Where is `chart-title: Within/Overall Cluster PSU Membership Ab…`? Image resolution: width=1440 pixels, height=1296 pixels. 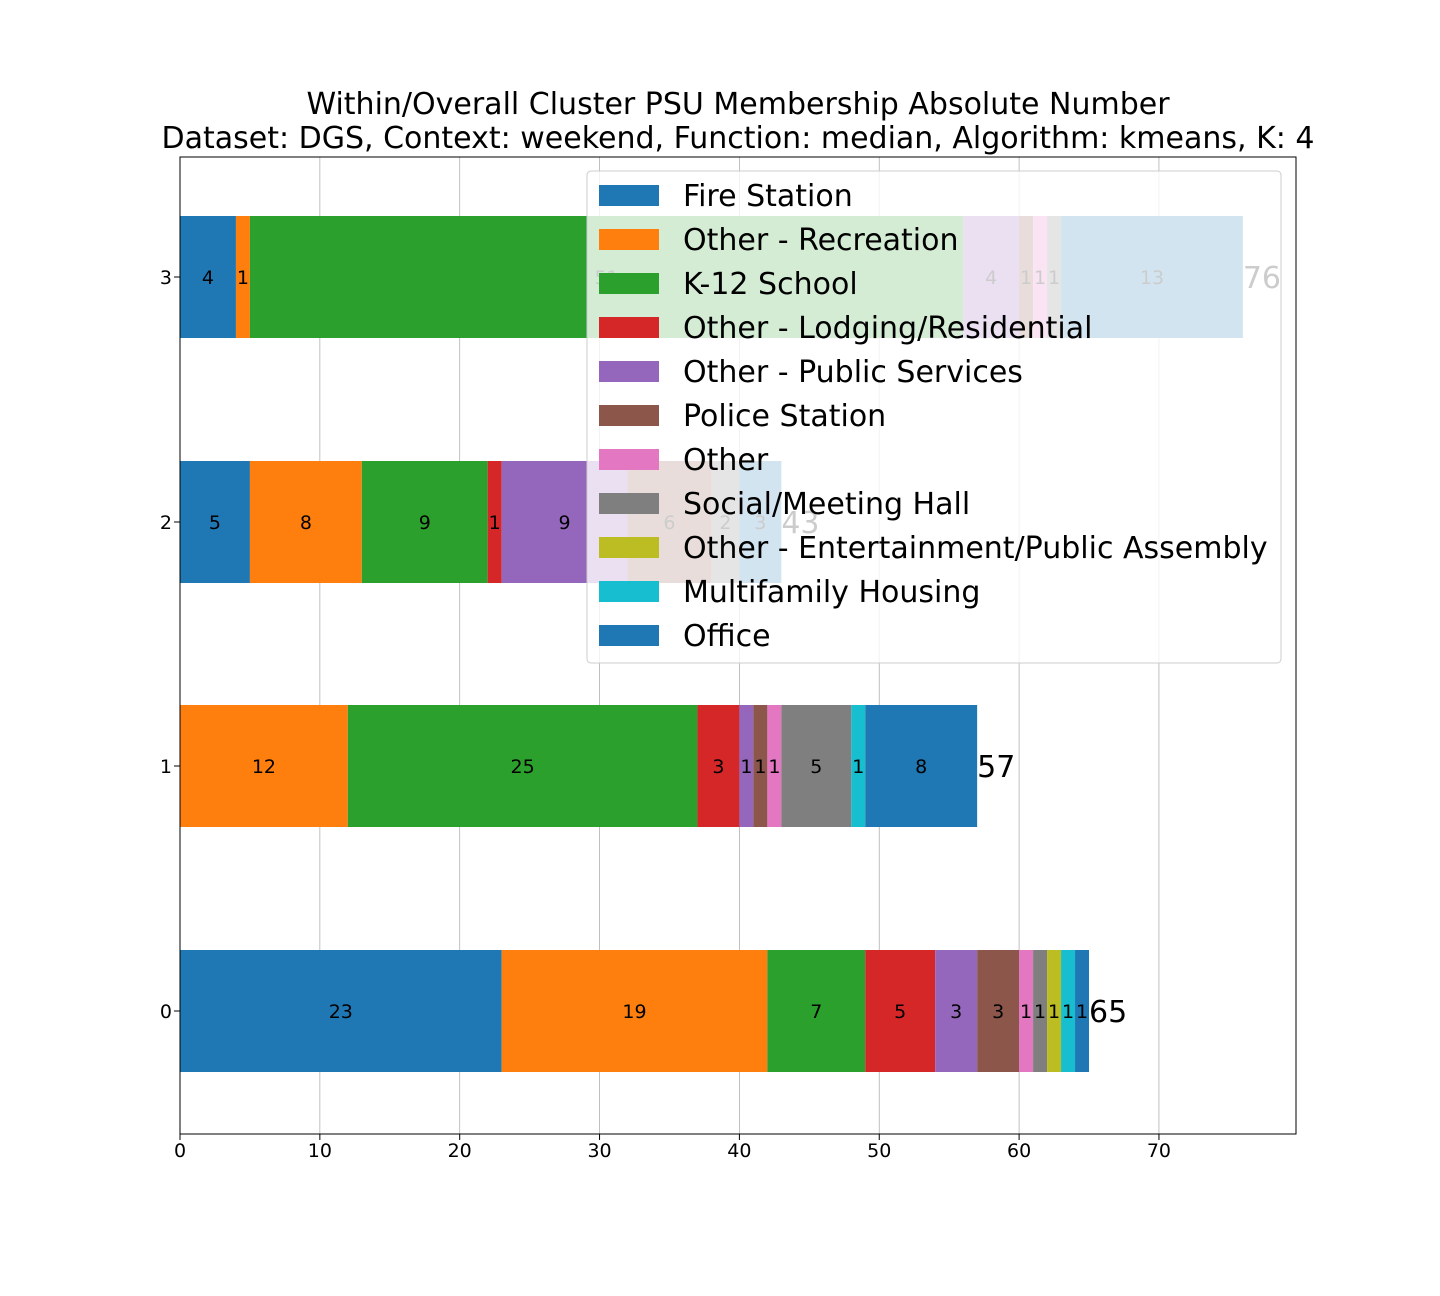
chart-title: Within/Overall Cluster PSU Membership Ab… is located at coordinates (720, 122).